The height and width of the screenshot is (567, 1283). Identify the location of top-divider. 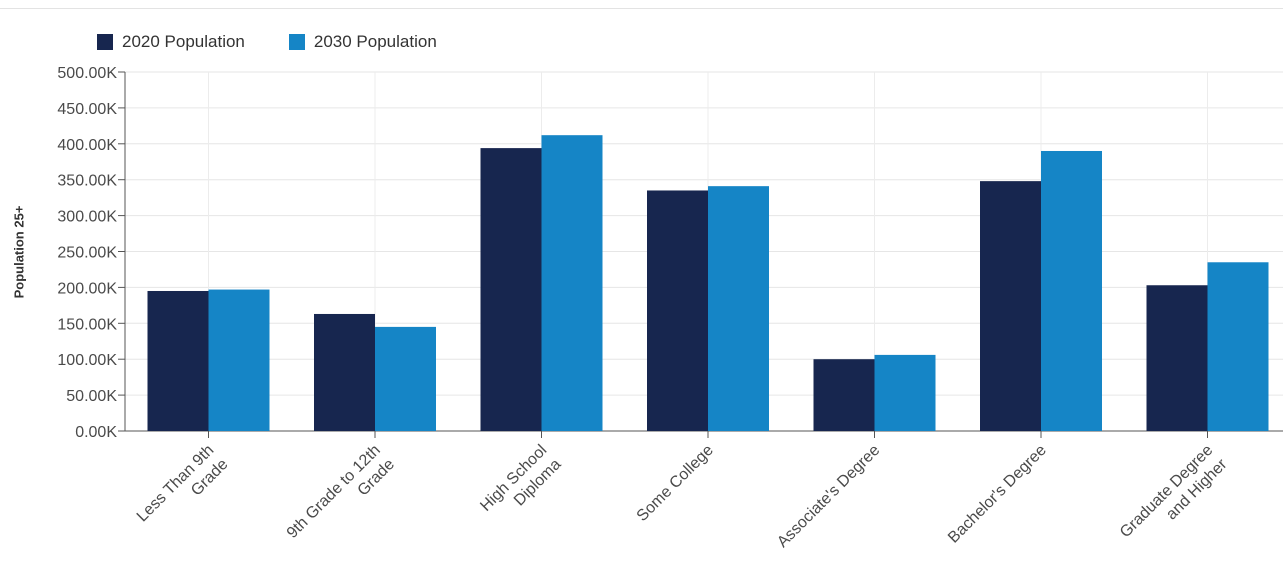
(641, 8).